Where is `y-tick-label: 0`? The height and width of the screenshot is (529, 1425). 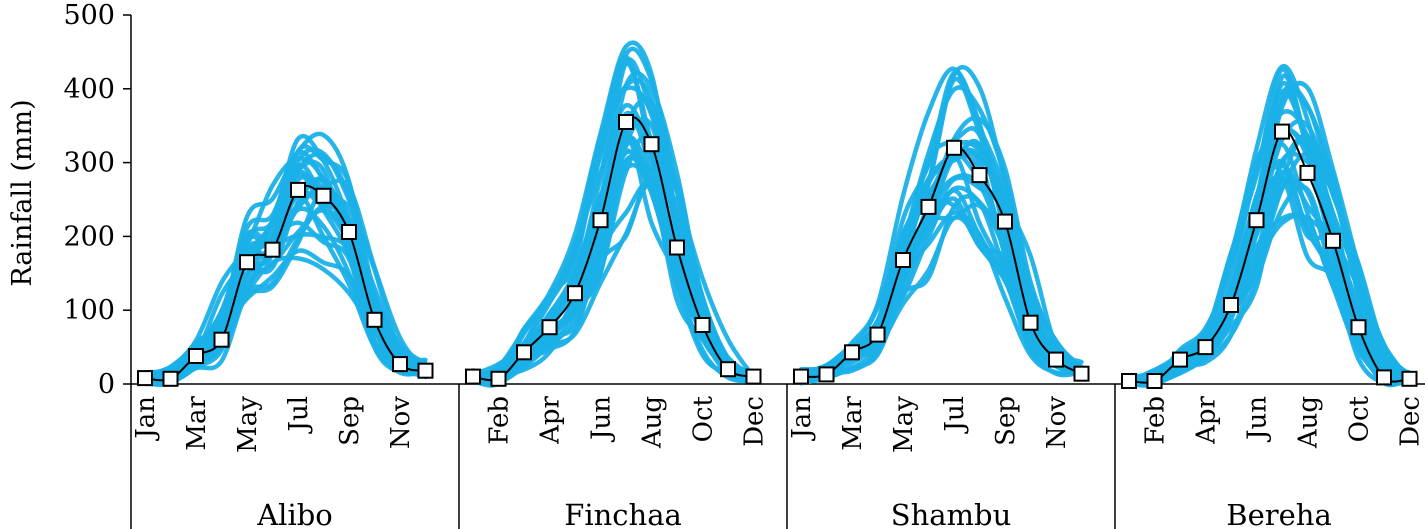 y-tick-label: 0 is located at coordinates (106, 384).